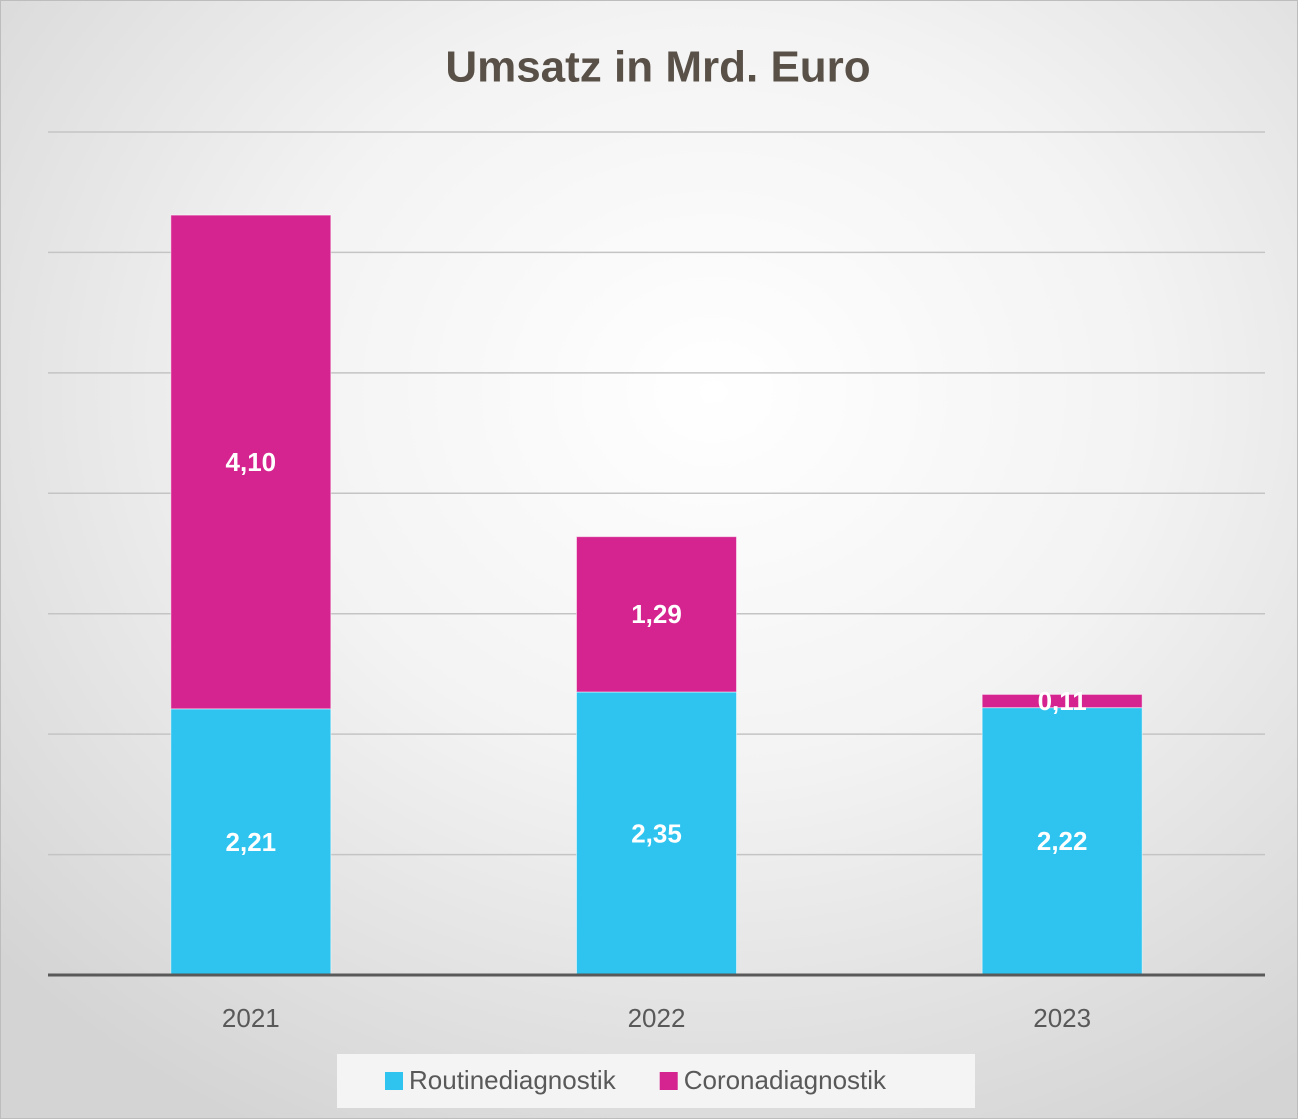  Describe the element at coordinates (656, 1081) in the screenshot. I see `legend-box` at that location.